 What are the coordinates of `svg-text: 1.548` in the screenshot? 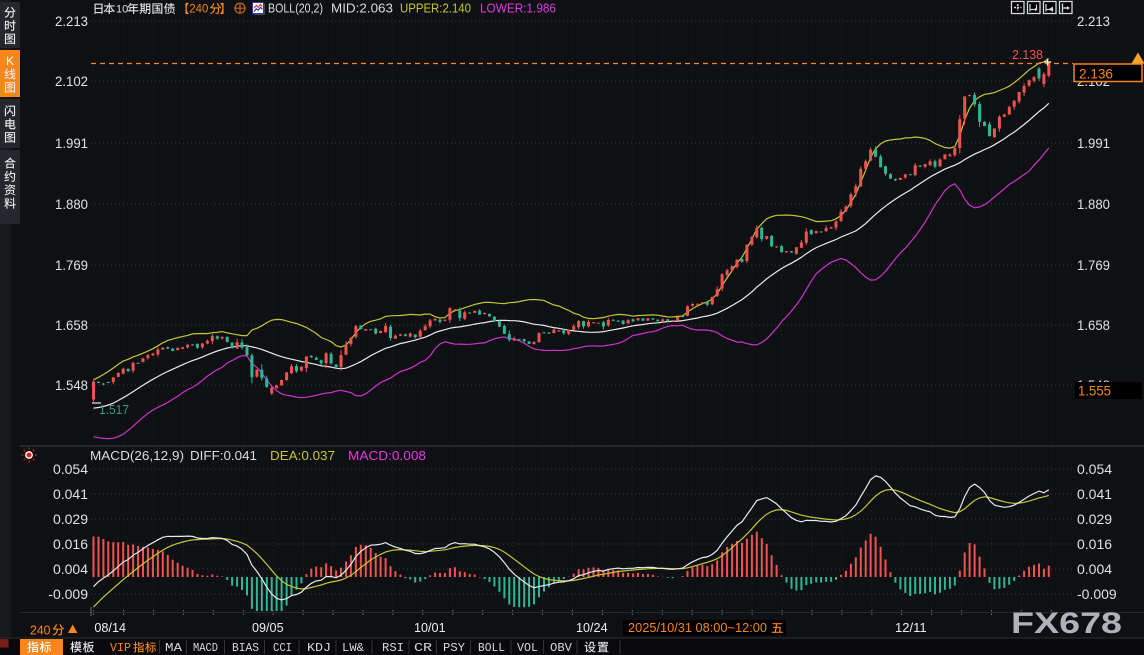 It's located at (71, 385).